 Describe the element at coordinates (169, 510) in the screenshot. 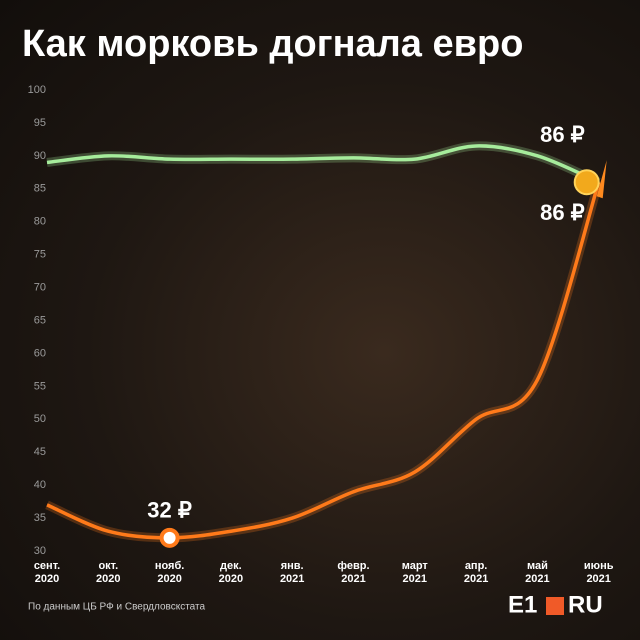

I see `data-label: 32 ₽` at that location.